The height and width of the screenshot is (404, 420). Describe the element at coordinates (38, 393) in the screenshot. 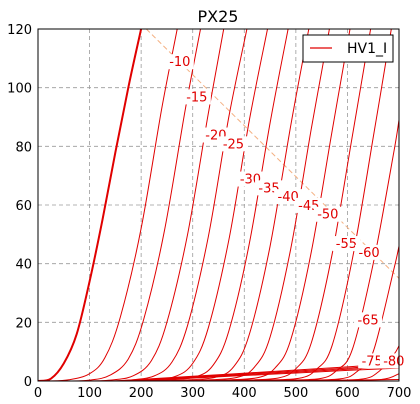

I see `x-tick-label: 0` at that location.